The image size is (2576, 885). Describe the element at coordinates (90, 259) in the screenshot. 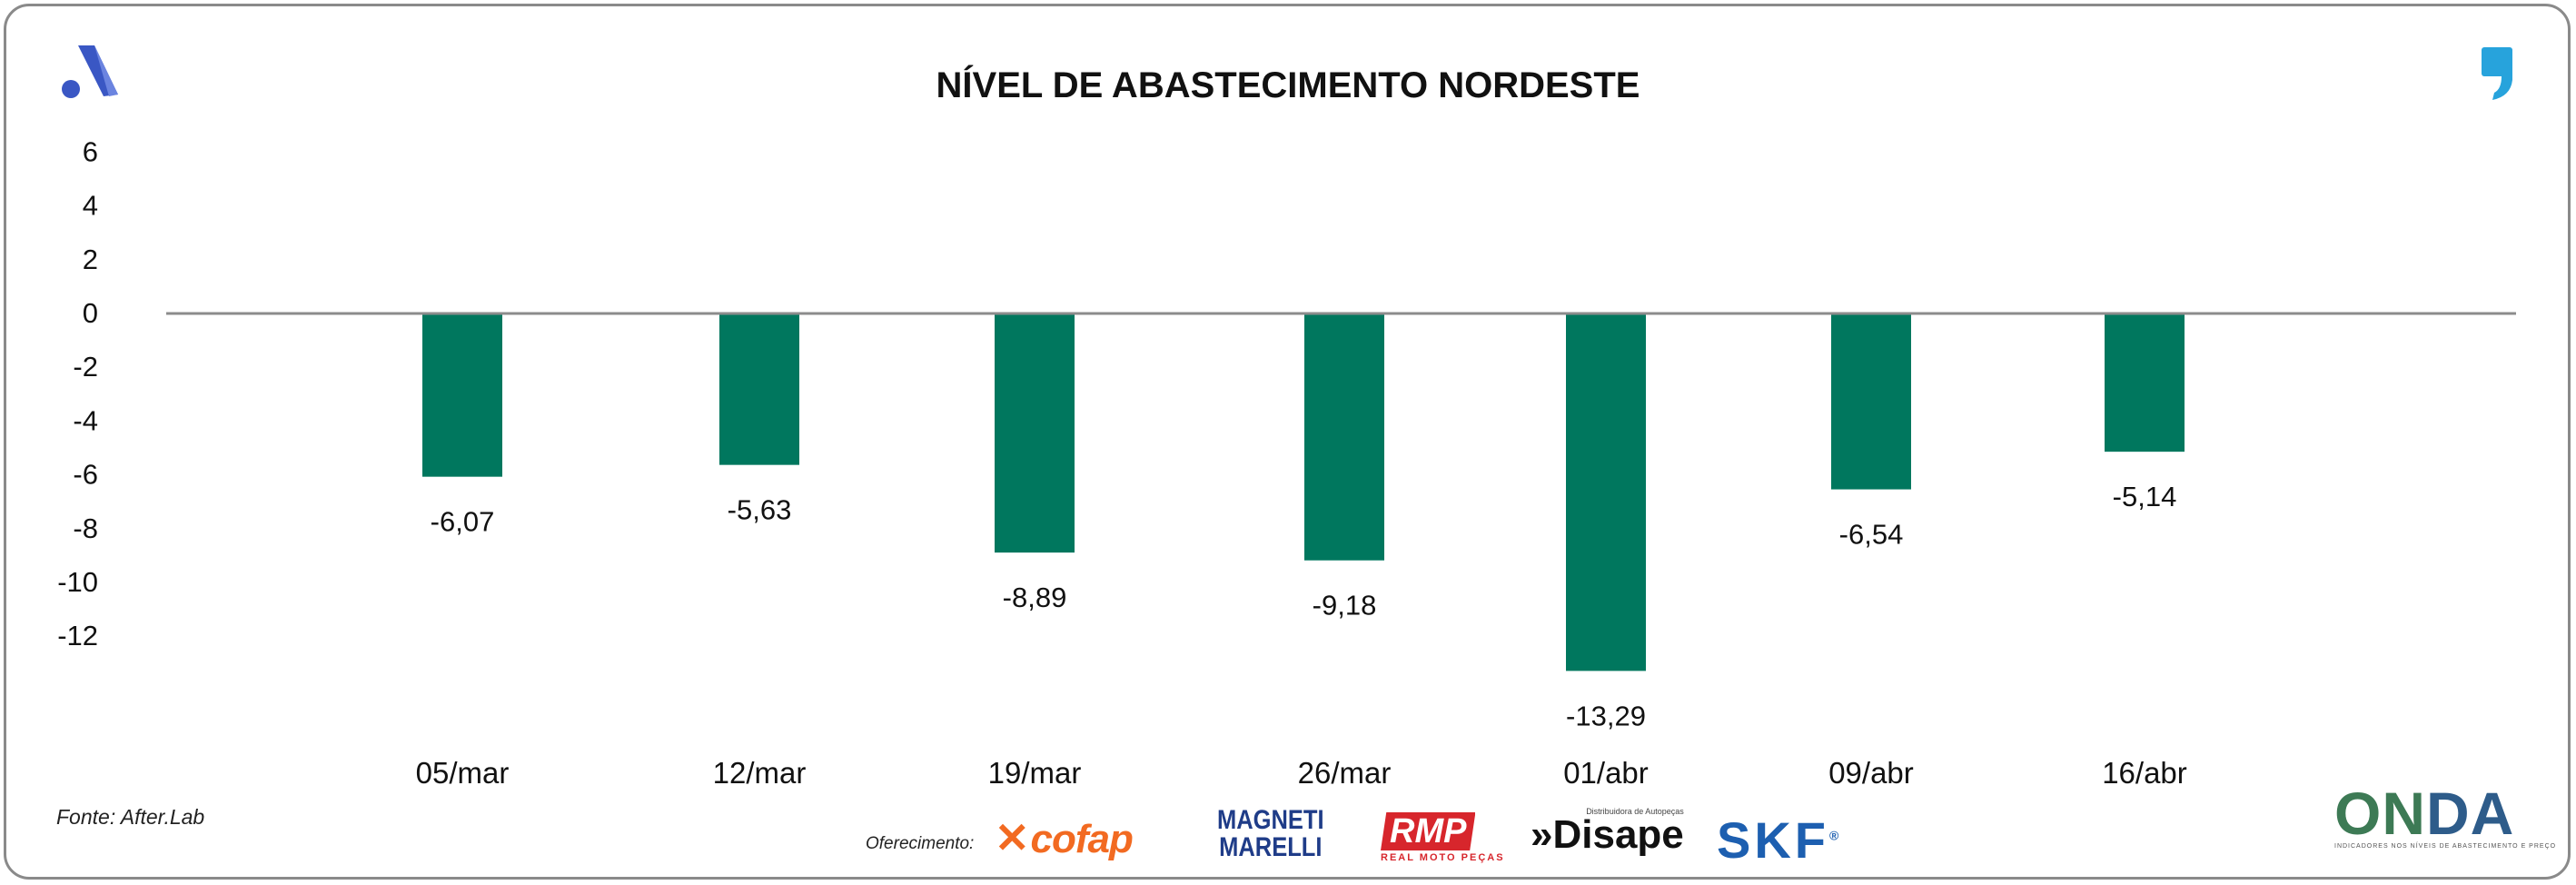

I see `y-tick-label: 2` at that location.